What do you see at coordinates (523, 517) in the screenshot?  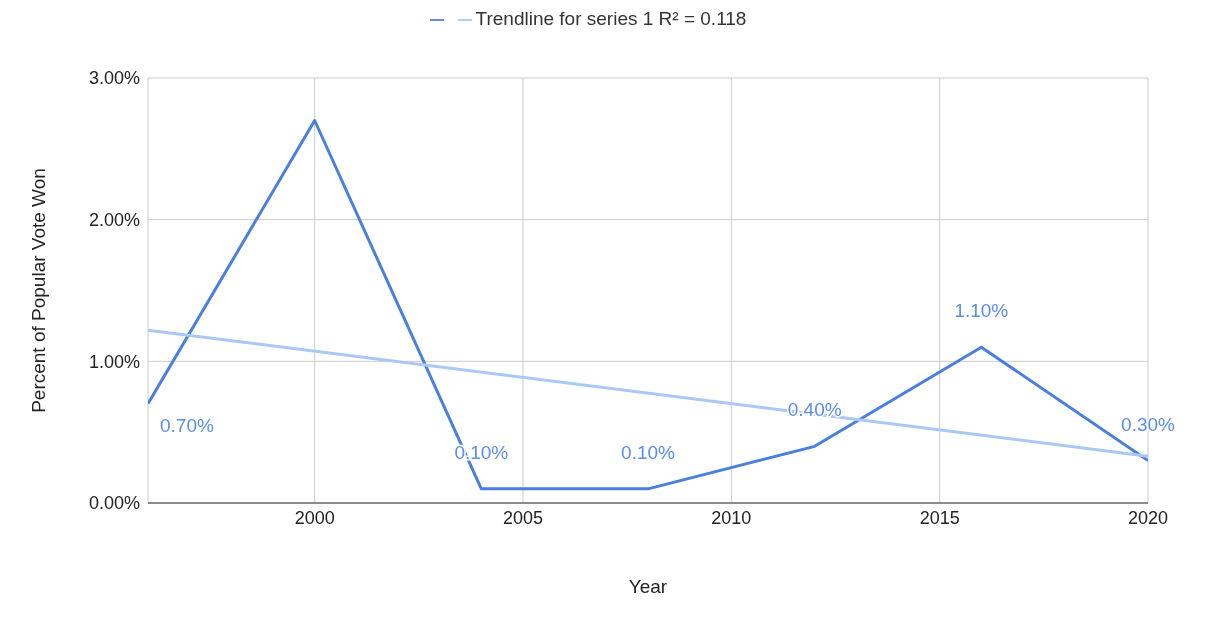 I see `x-tick-label: 2005` at bounding box center [523, 517].